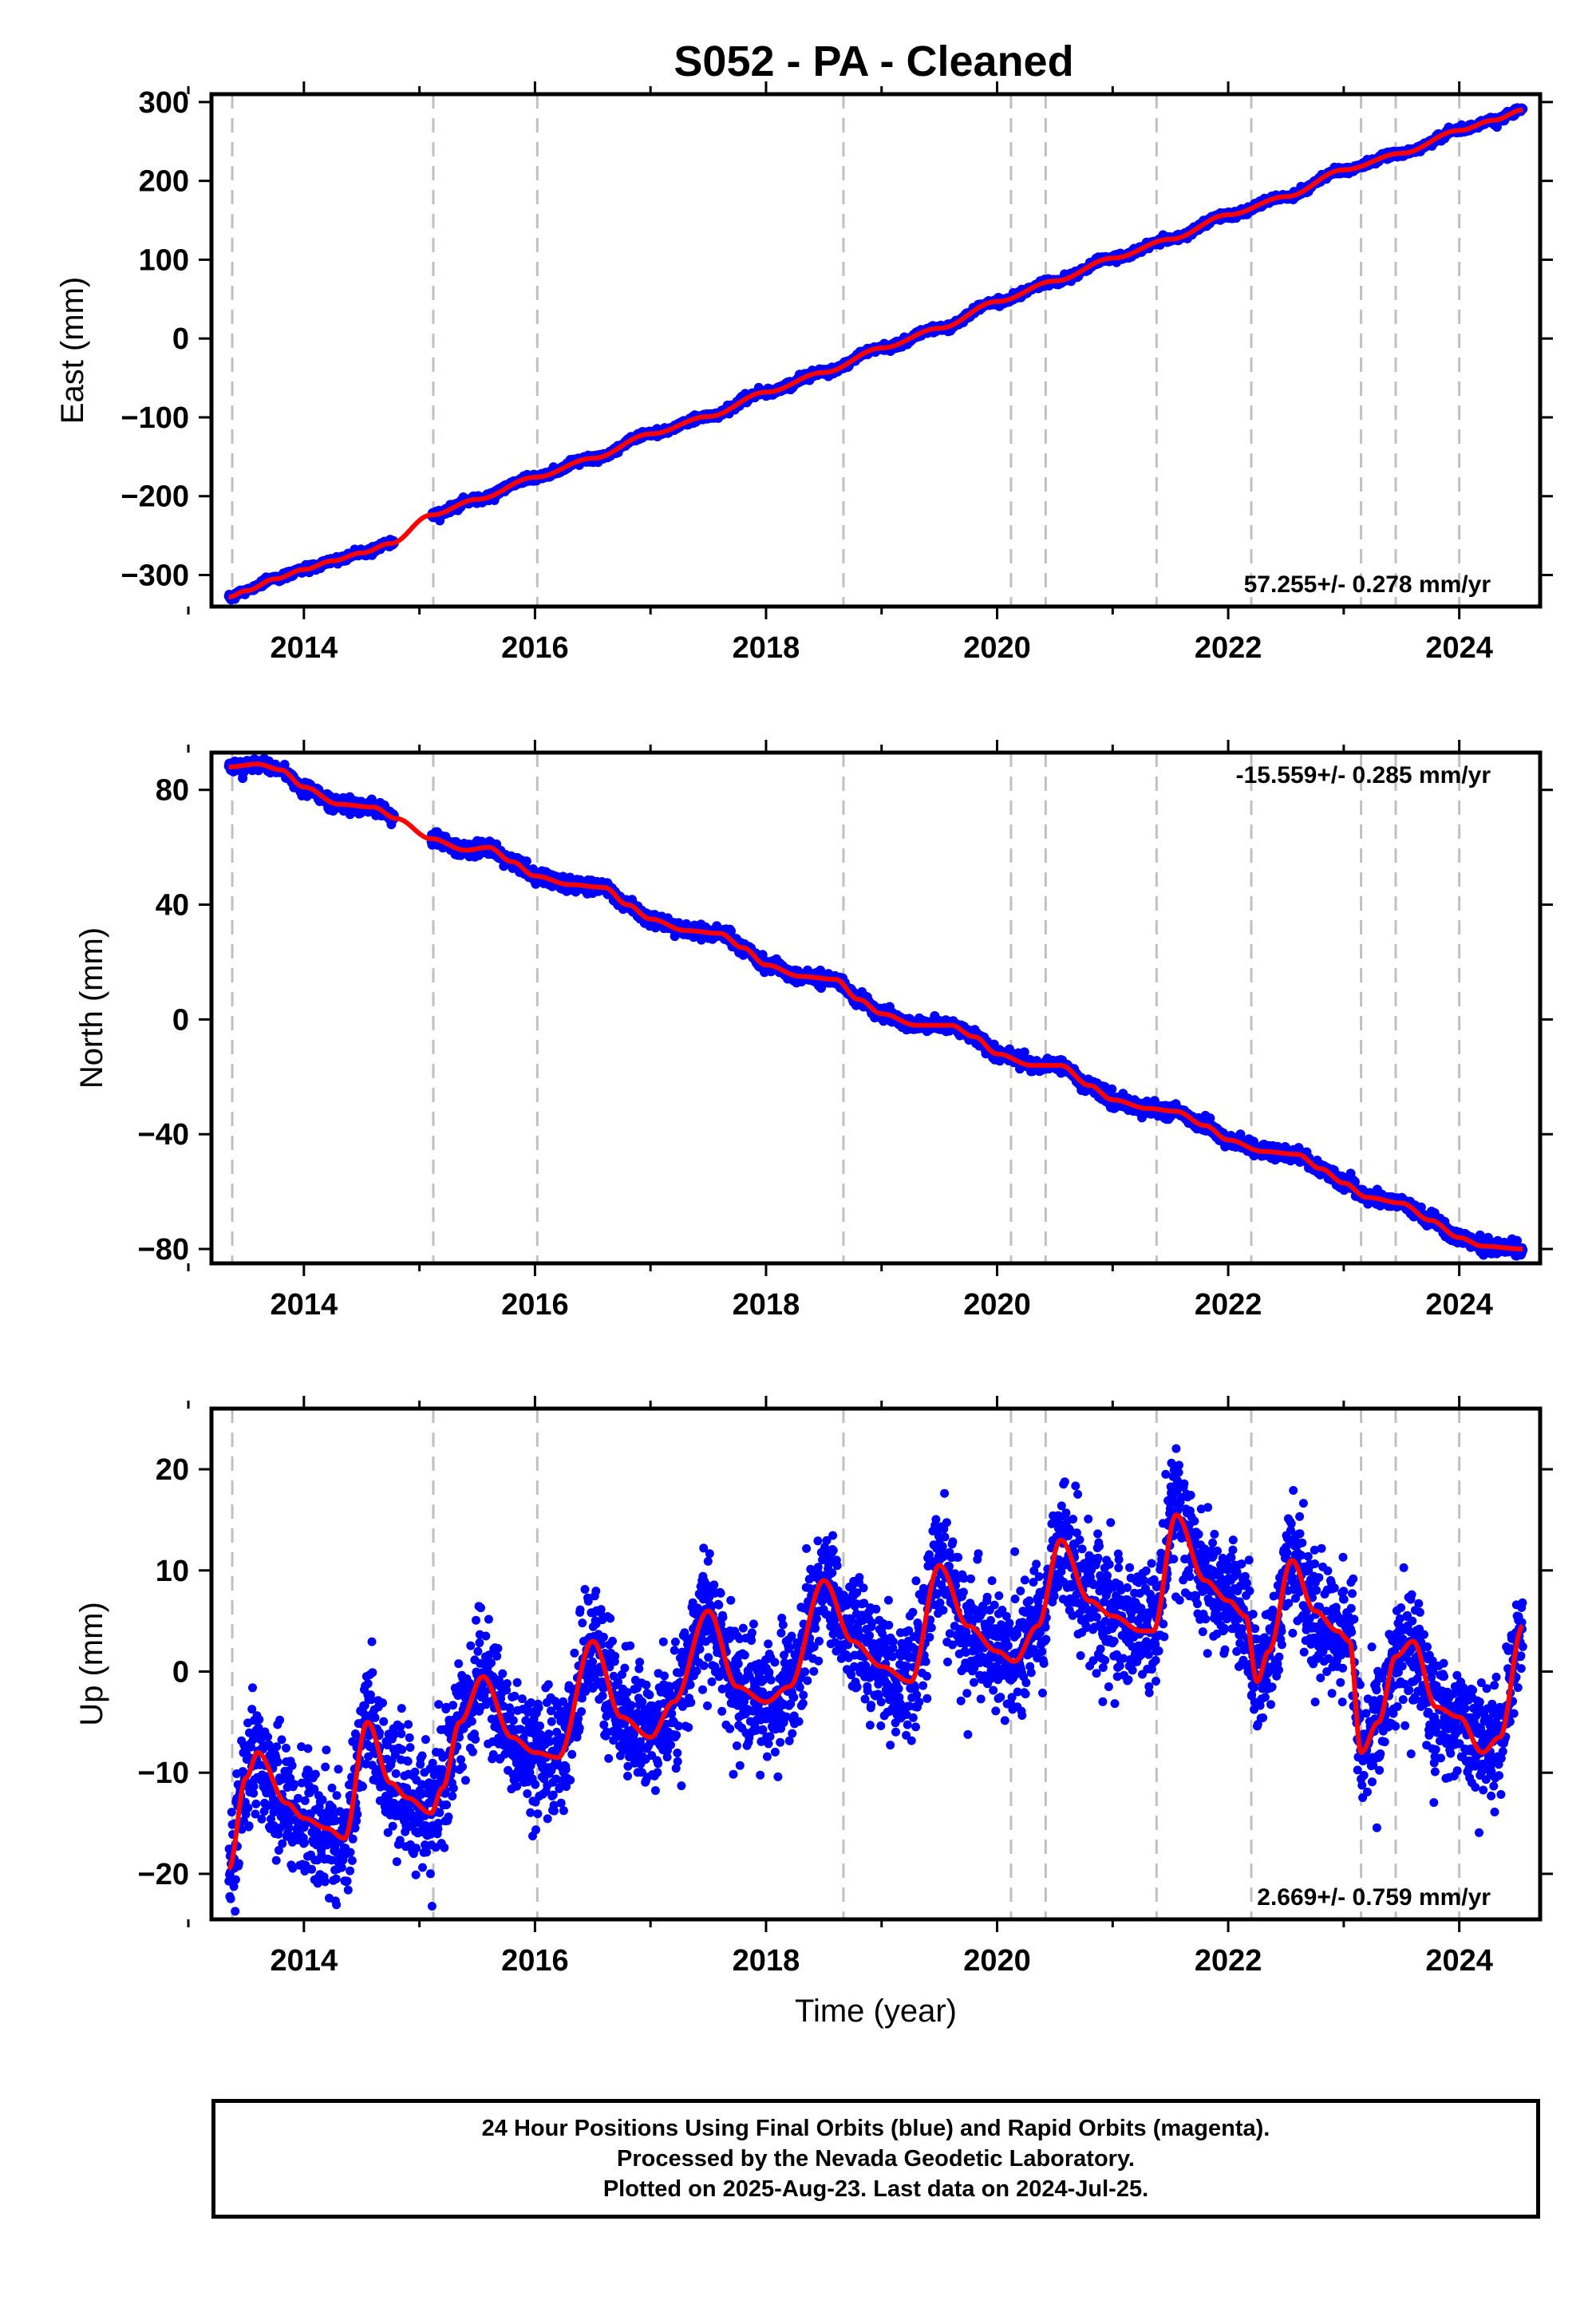 This screenshot has width=1596, height=2316. I want to click on daily-position-point, so click(284, 764).